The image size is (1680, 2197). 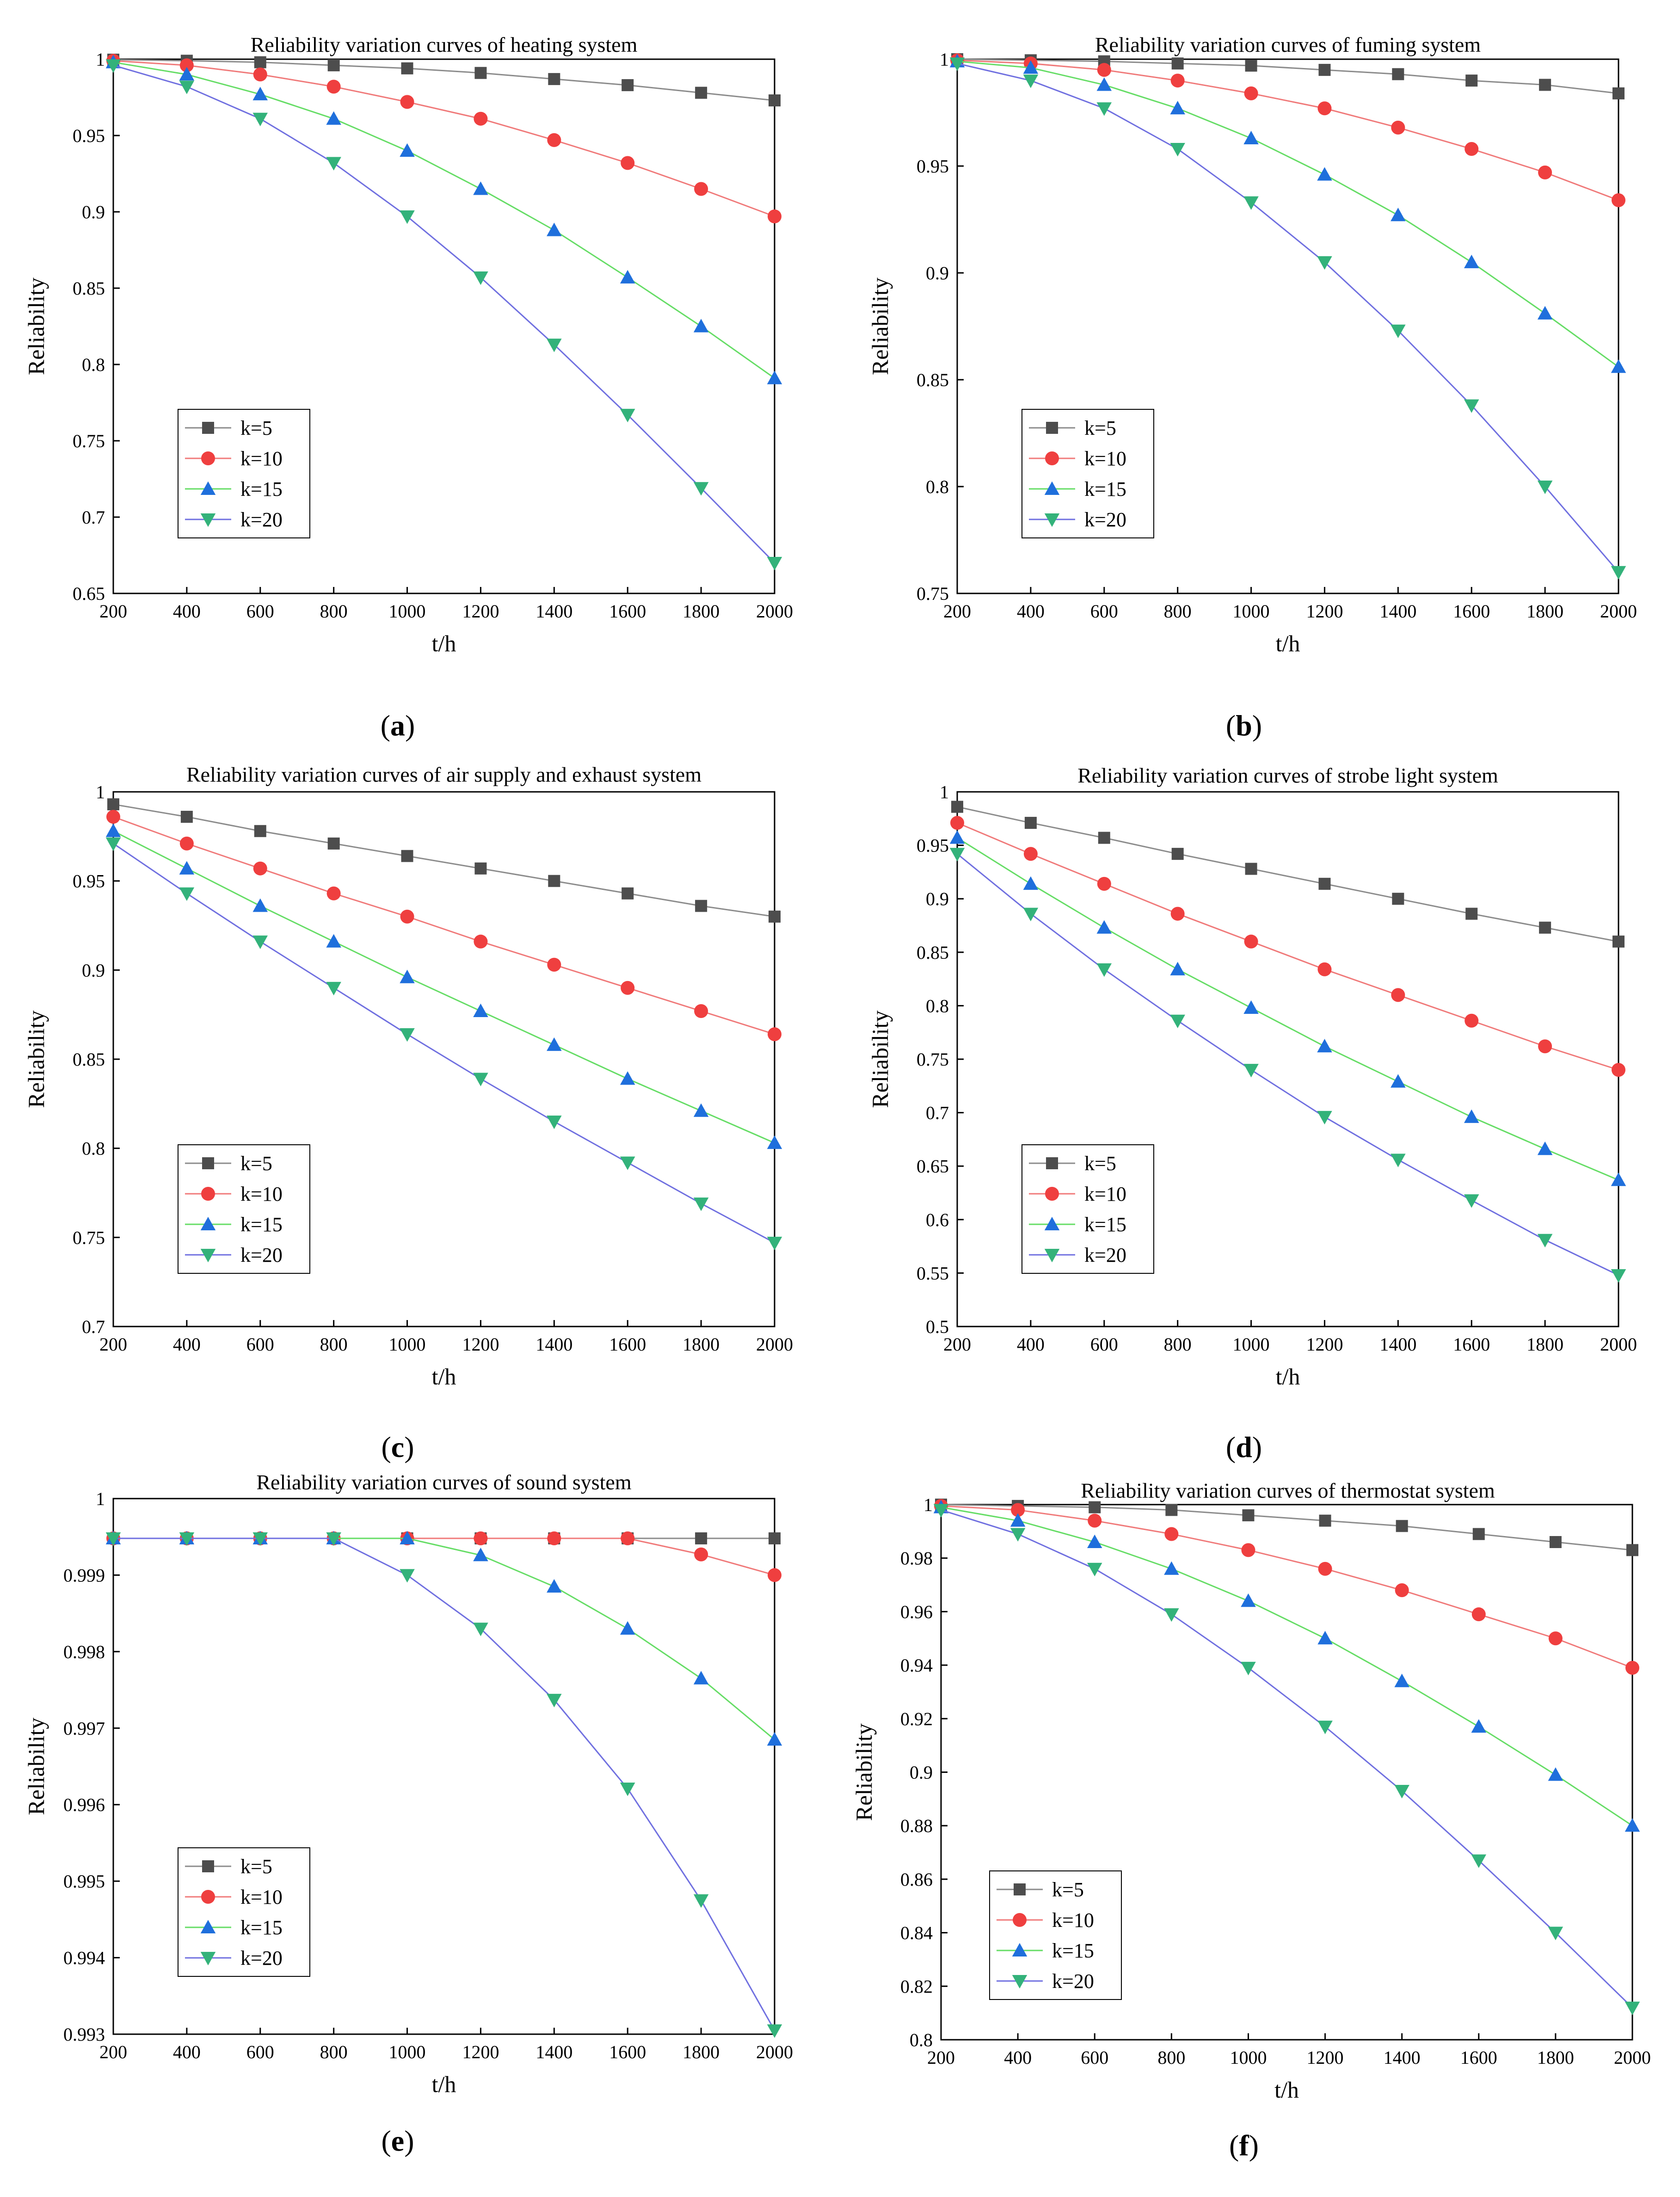 I want to click on x-tick-label: 400, so click(x=187, y=1344).